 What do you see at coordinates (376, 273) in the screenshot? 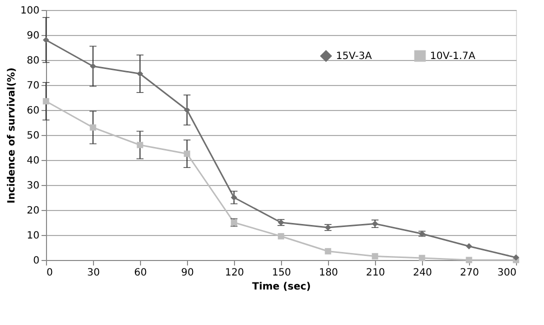
I see `x-tick-label: 210` at bounding box center [376, 273].